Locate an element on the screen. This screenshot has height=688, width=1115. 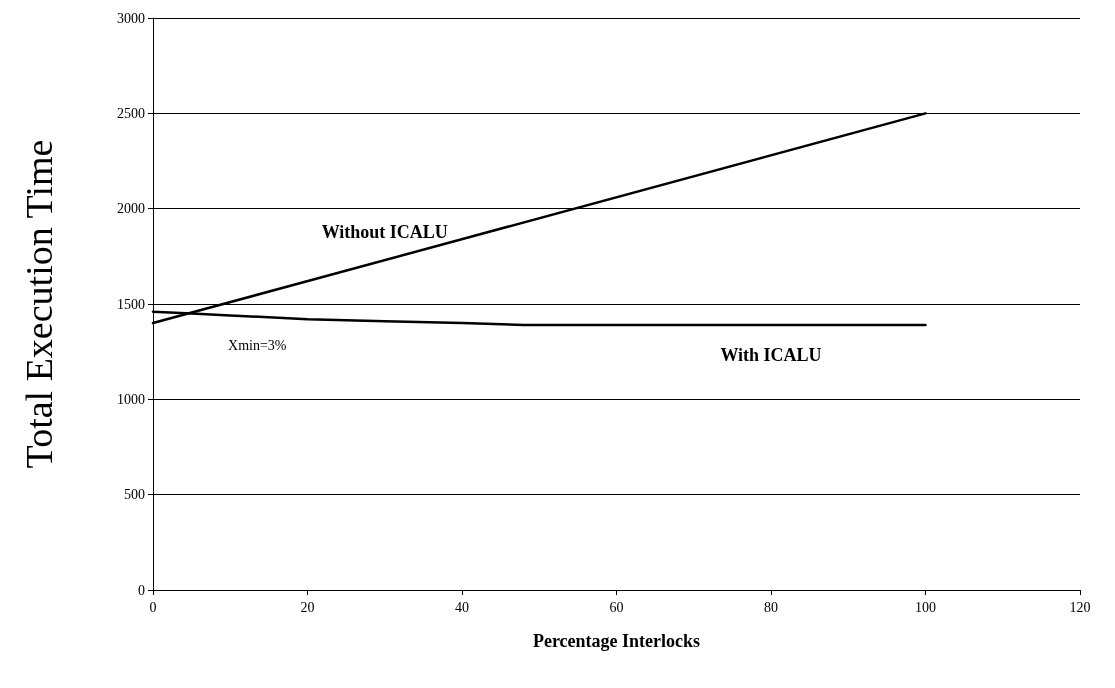
x-tick-label: 40 is located at coordinates (462, 607).